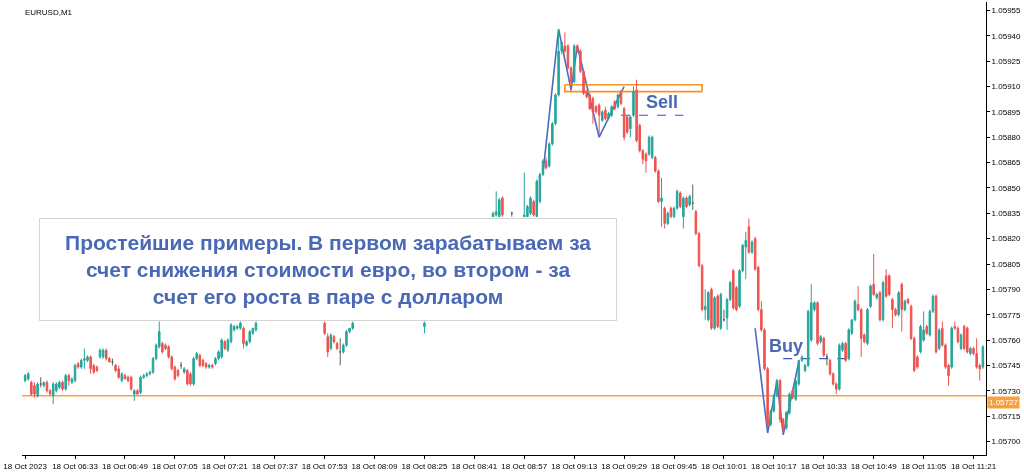 The height and width of the screenshot is (473, 1024). I want to click on x-tick-label: 18 Oct 07:05, so click(175, 466).